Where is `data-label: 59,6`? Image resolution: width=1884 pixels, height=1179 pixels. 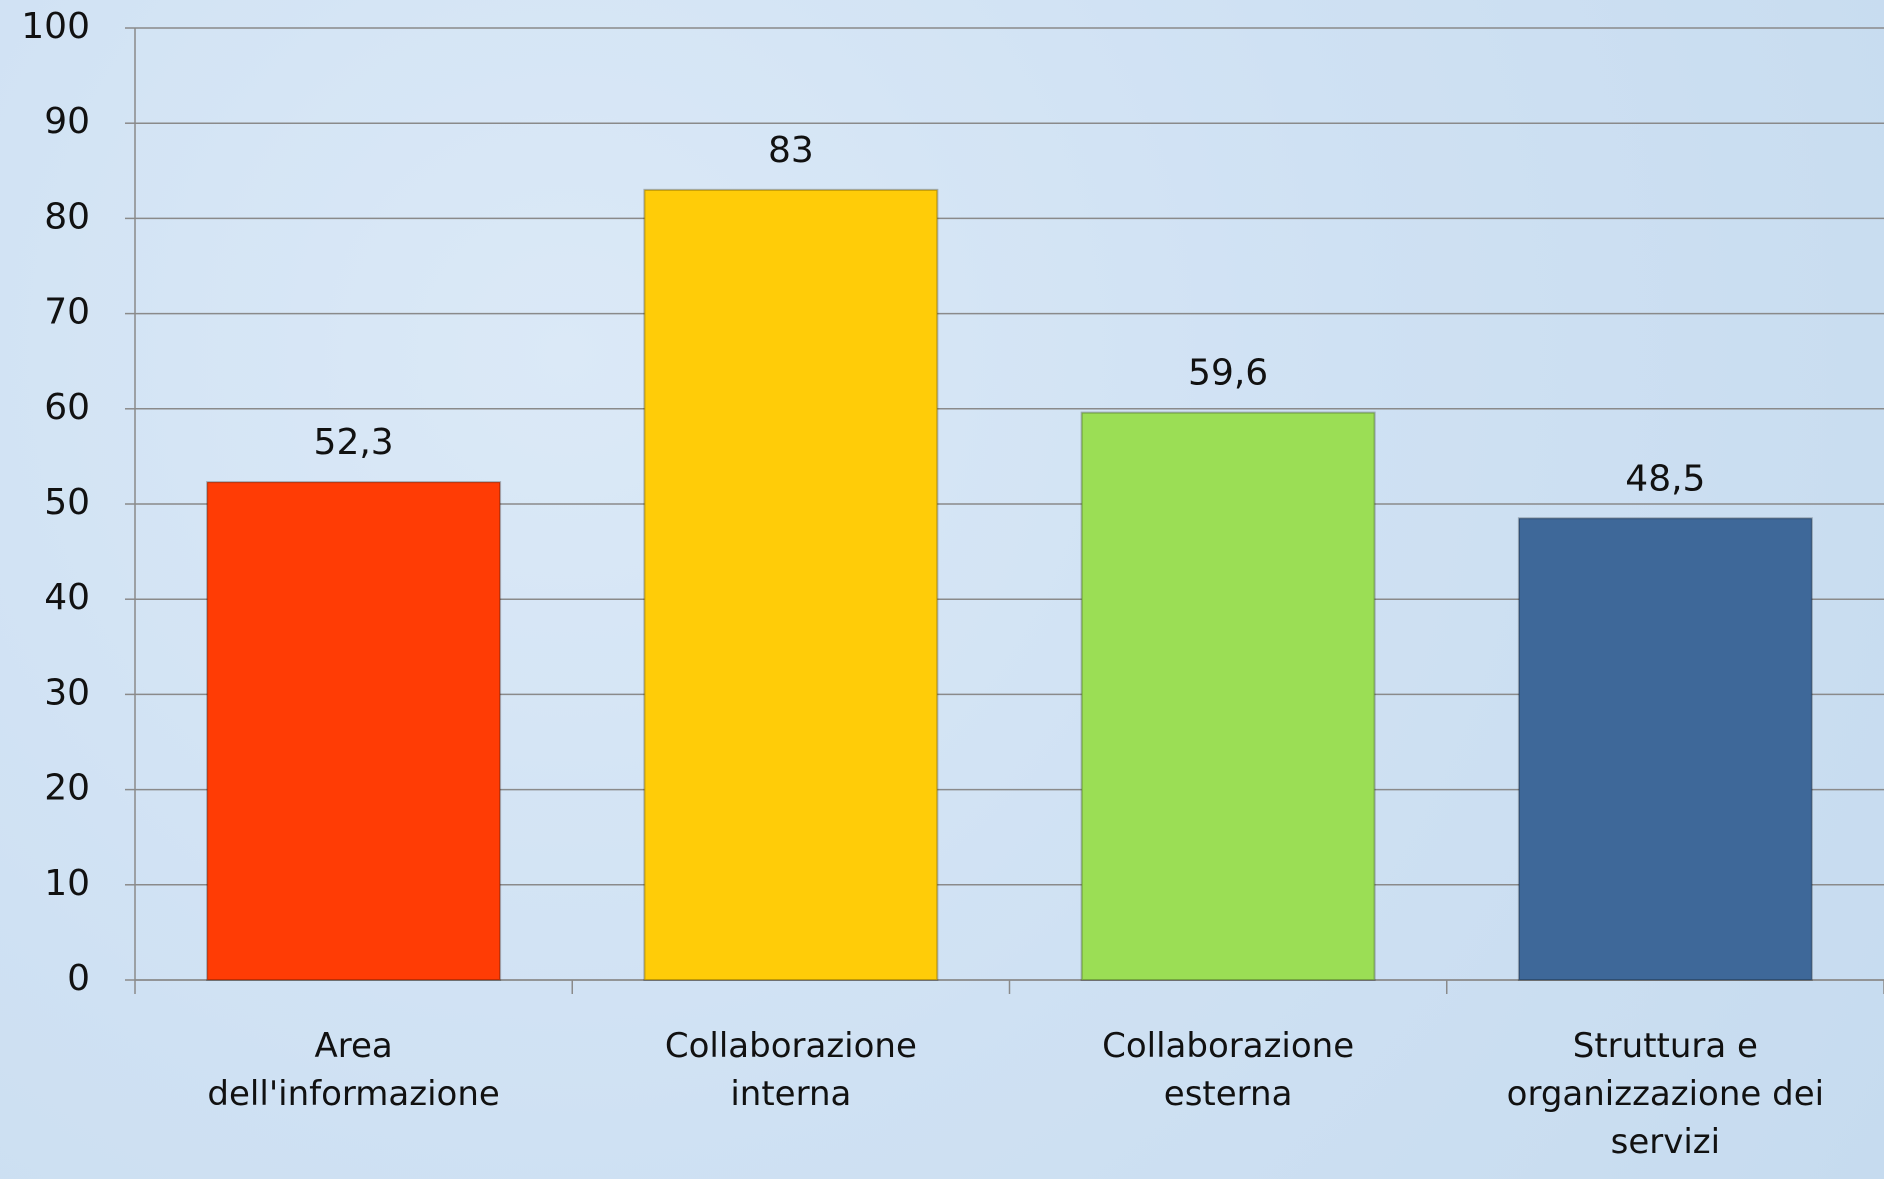 data-label: 59,6 is located at coordinates (1228, 373).